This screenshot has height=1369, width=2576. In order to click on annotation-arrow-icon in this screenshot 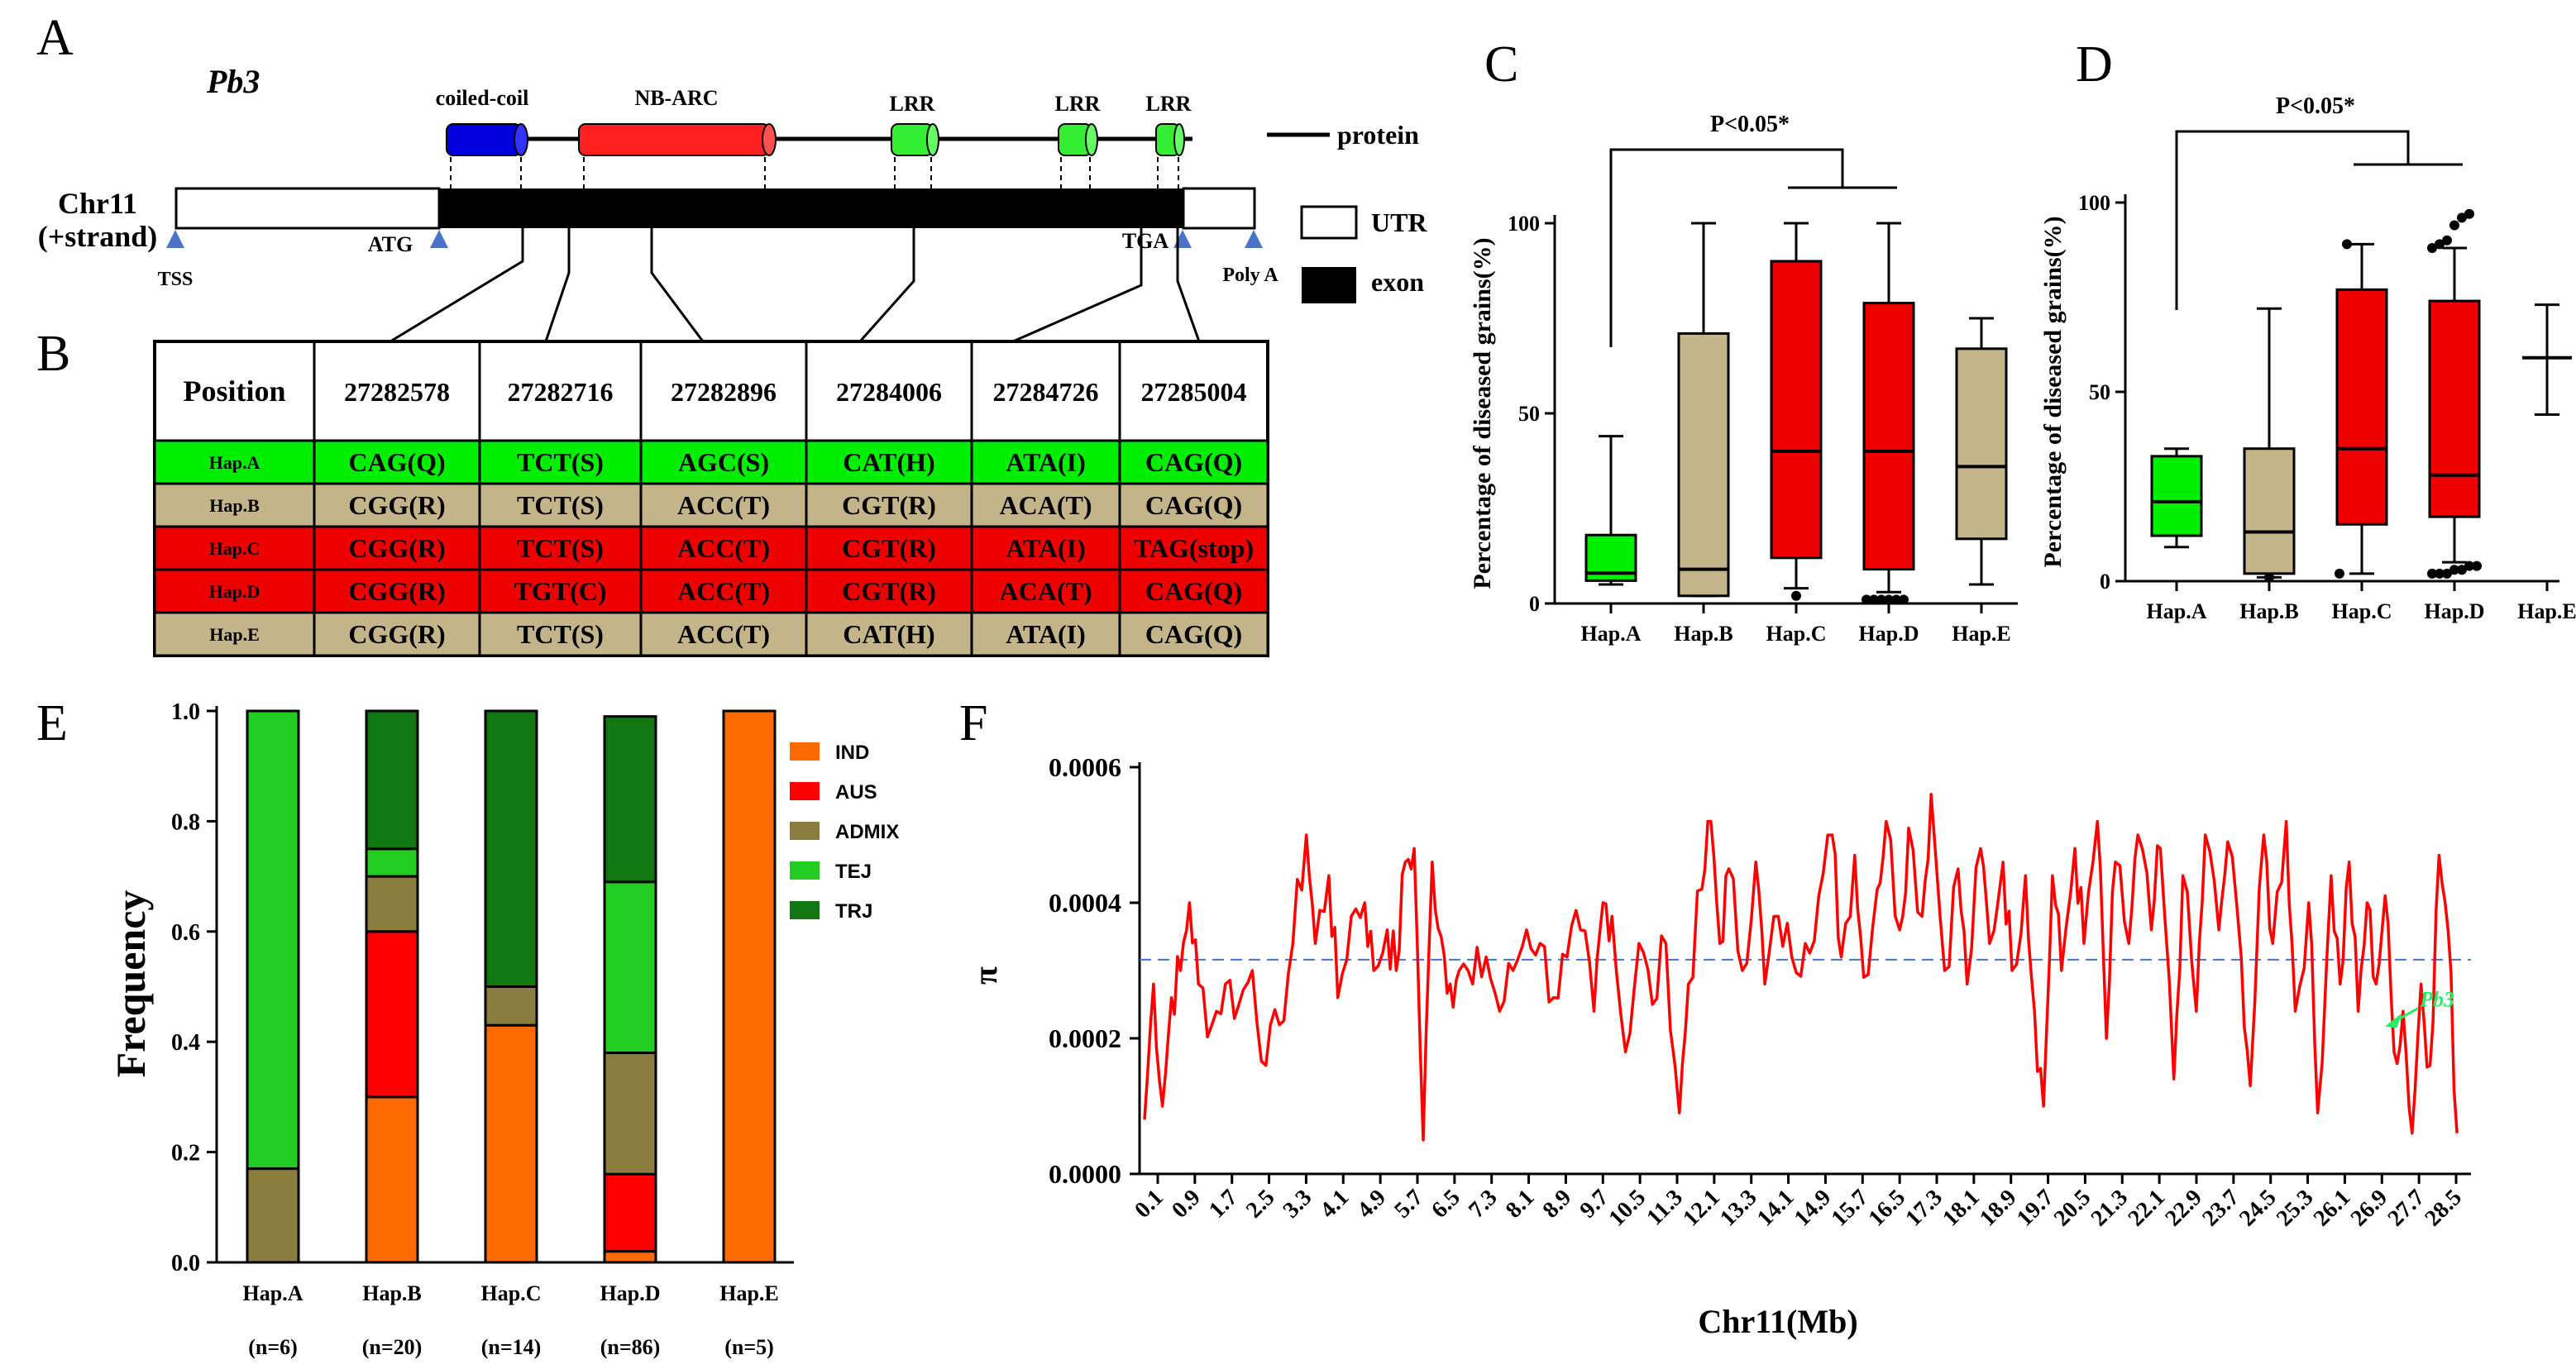, I will do `click(2393, 1021)`.